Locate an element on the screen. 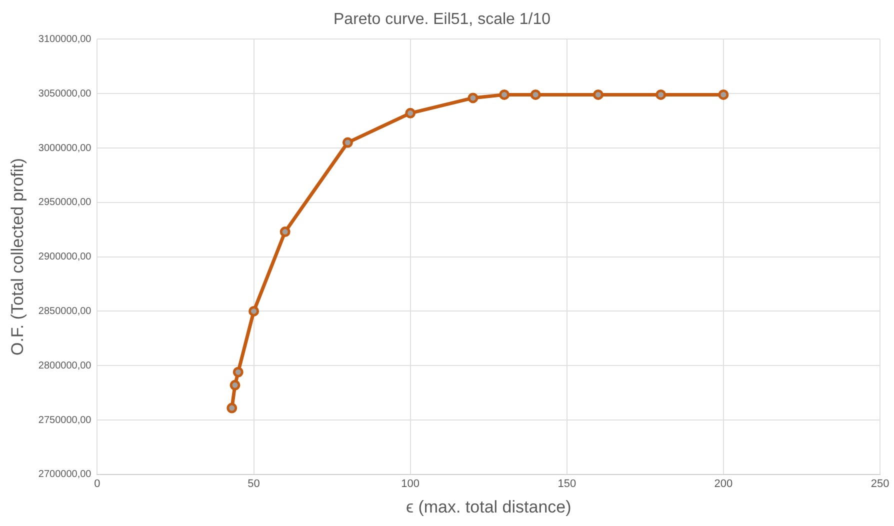  y-tick-label: 2950000,00 is located at coordinates (65, 202).